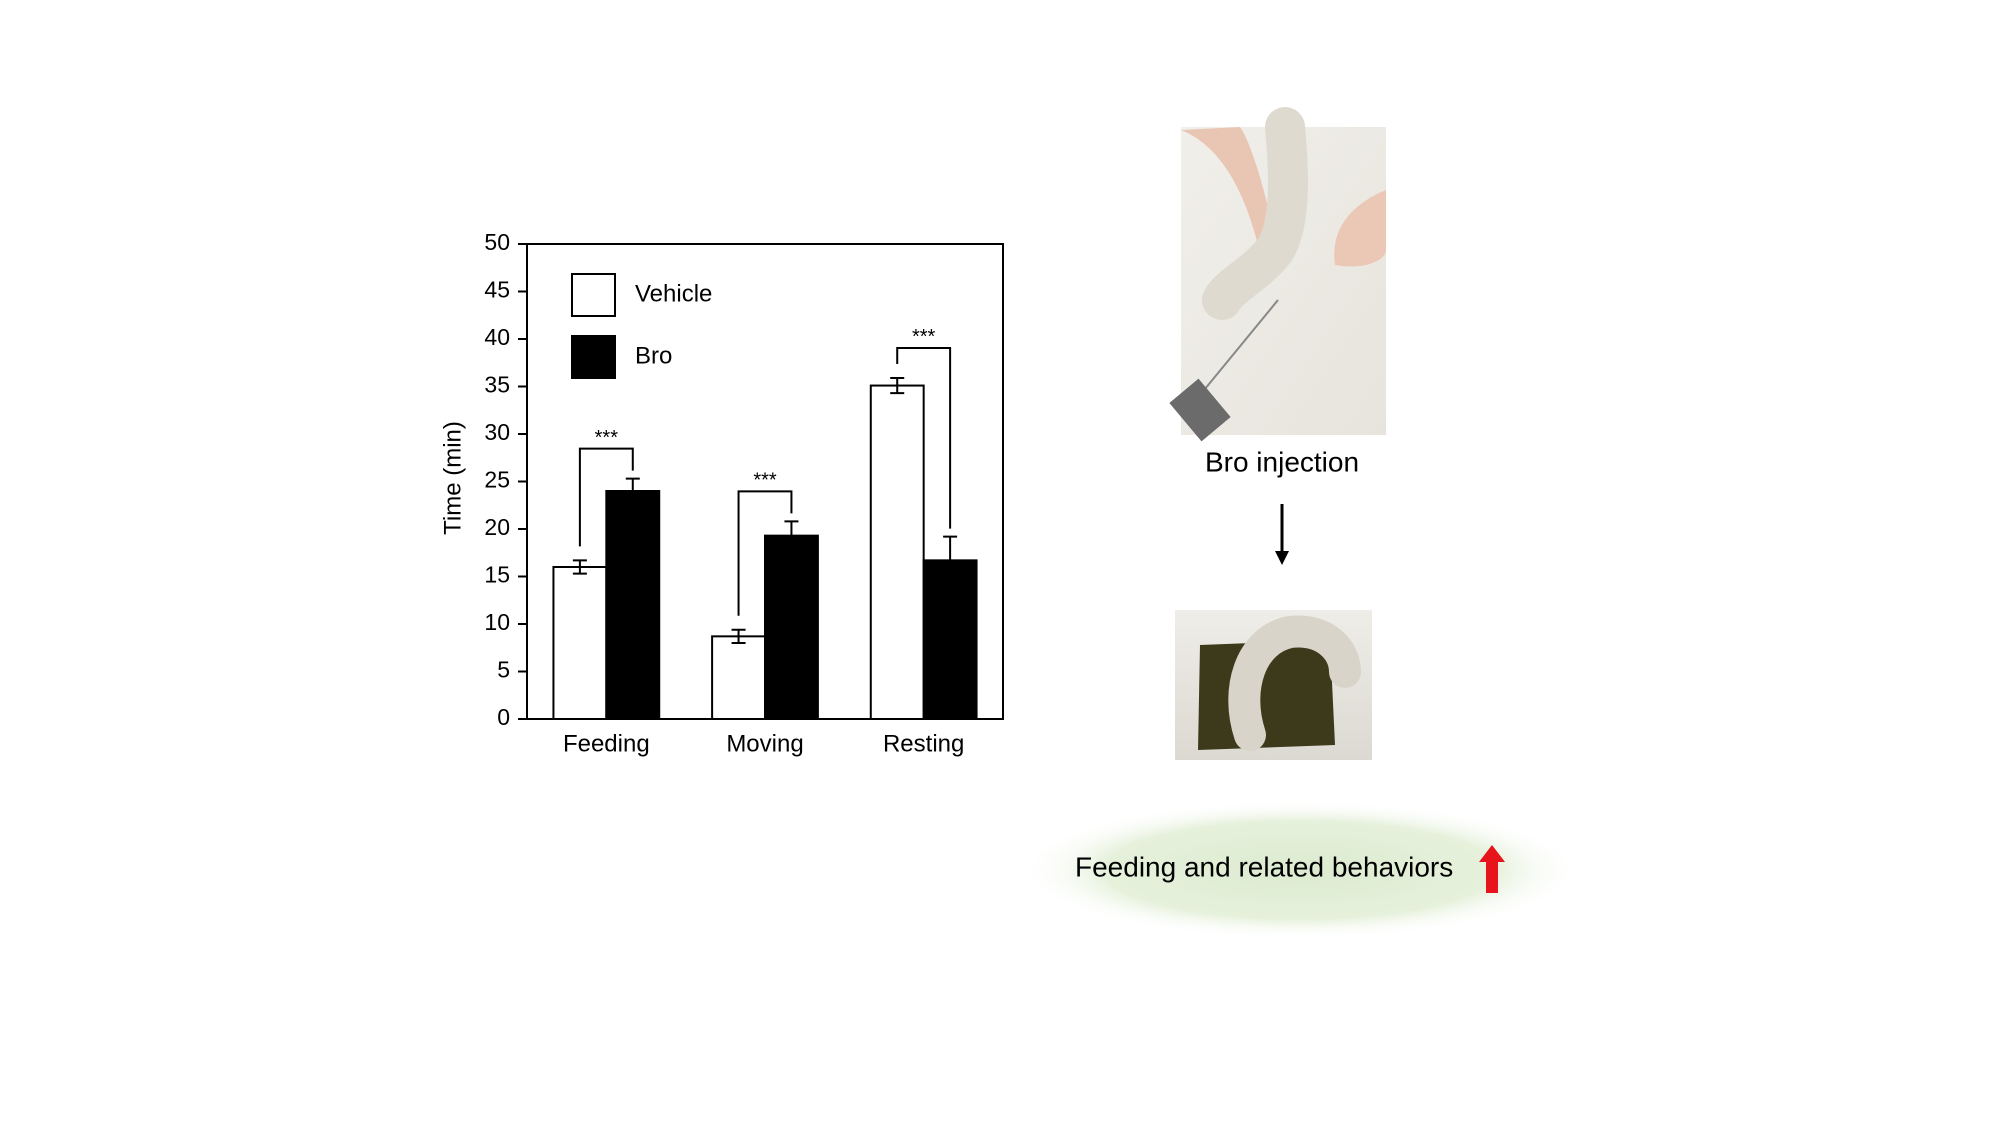 This screenshot has width=2000, height=1125. What do you see at coordinates (503, 717) in the screenshot?
I see `y-tick-label: 0` at bounding box center [503, 717].